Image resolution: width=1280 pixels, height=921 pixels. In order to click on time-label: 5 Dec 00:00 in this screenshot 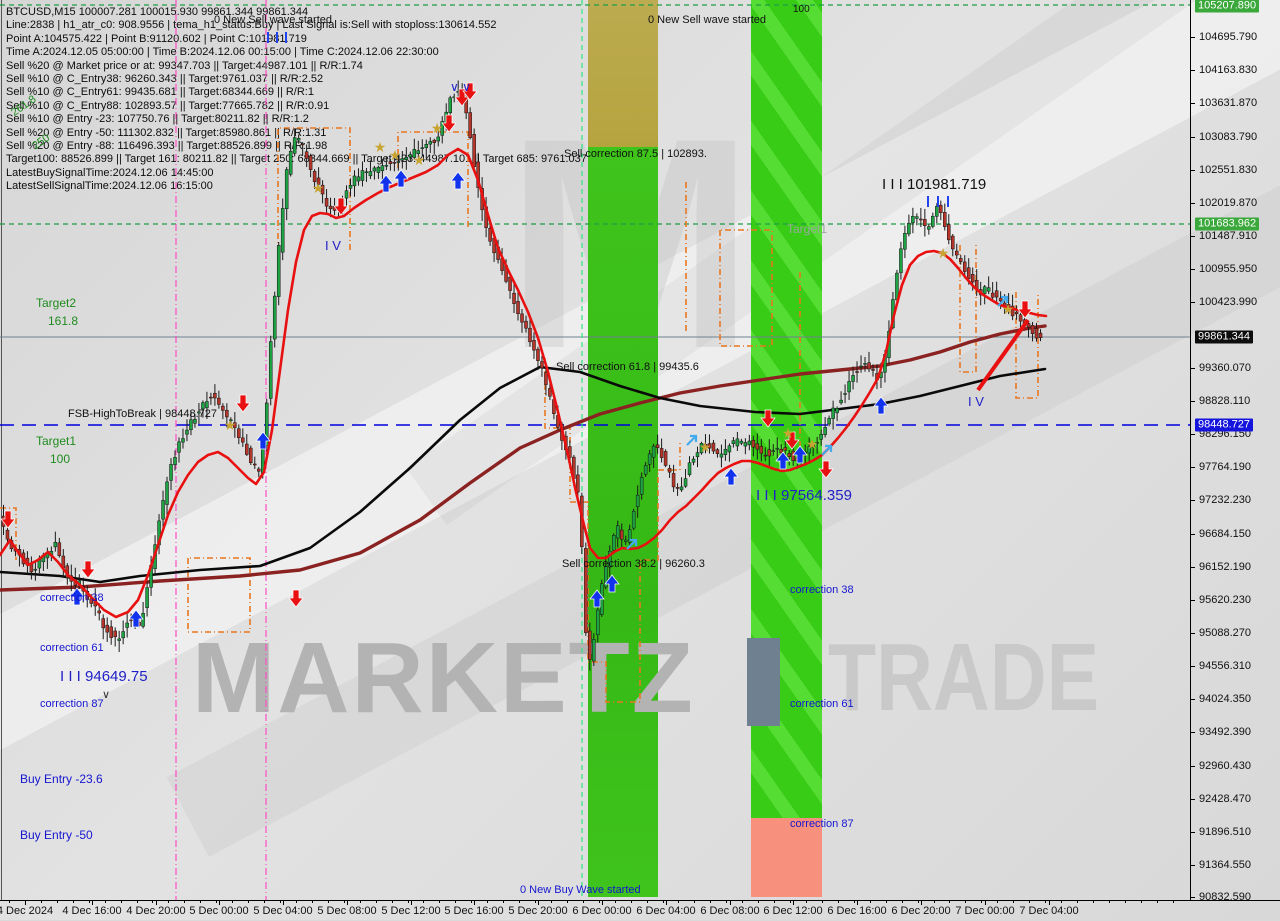, I will do `click(219, 911)`.